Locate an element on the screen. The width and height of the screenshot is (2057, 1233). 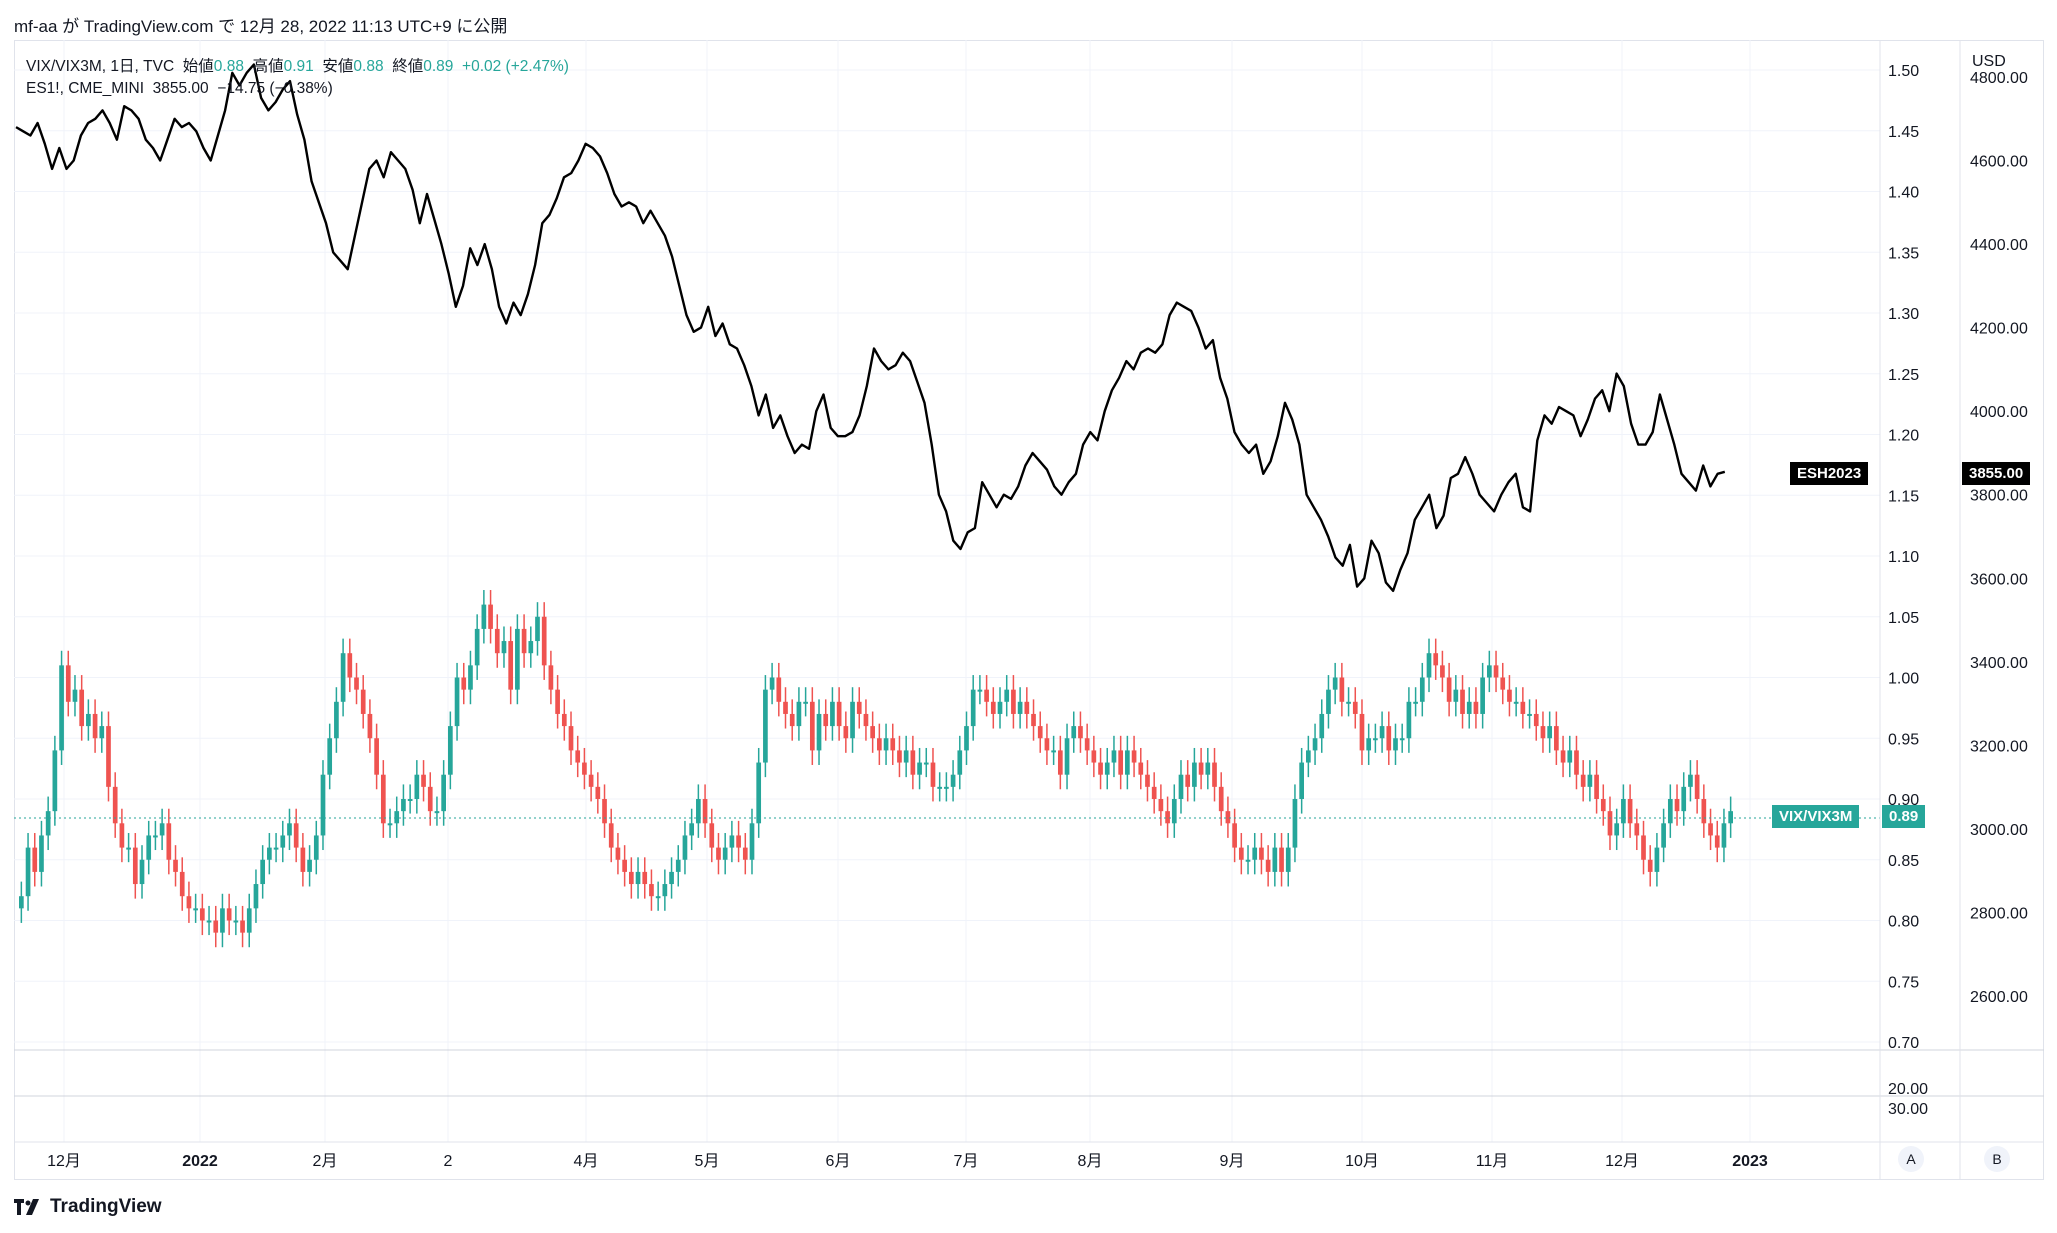
right-tick-label: 4400.00 is located at coordinates (1999, 245).